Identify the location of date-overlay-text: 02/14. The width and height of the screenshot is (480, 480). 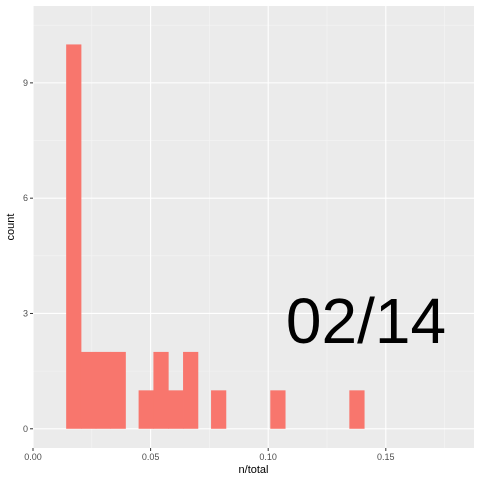
(366, 321).